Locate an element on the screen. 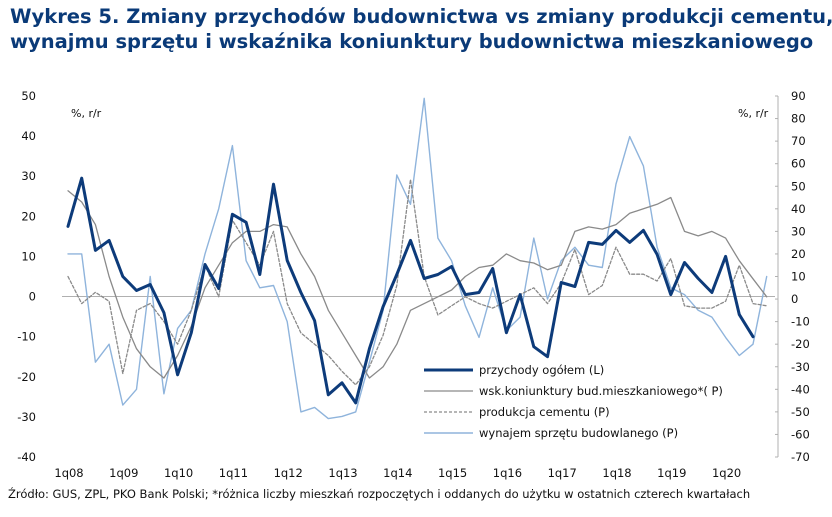 The width and height of the screenshot is (832, 517). y-right-tick-label: 90 is located at coordinates (798, 96).